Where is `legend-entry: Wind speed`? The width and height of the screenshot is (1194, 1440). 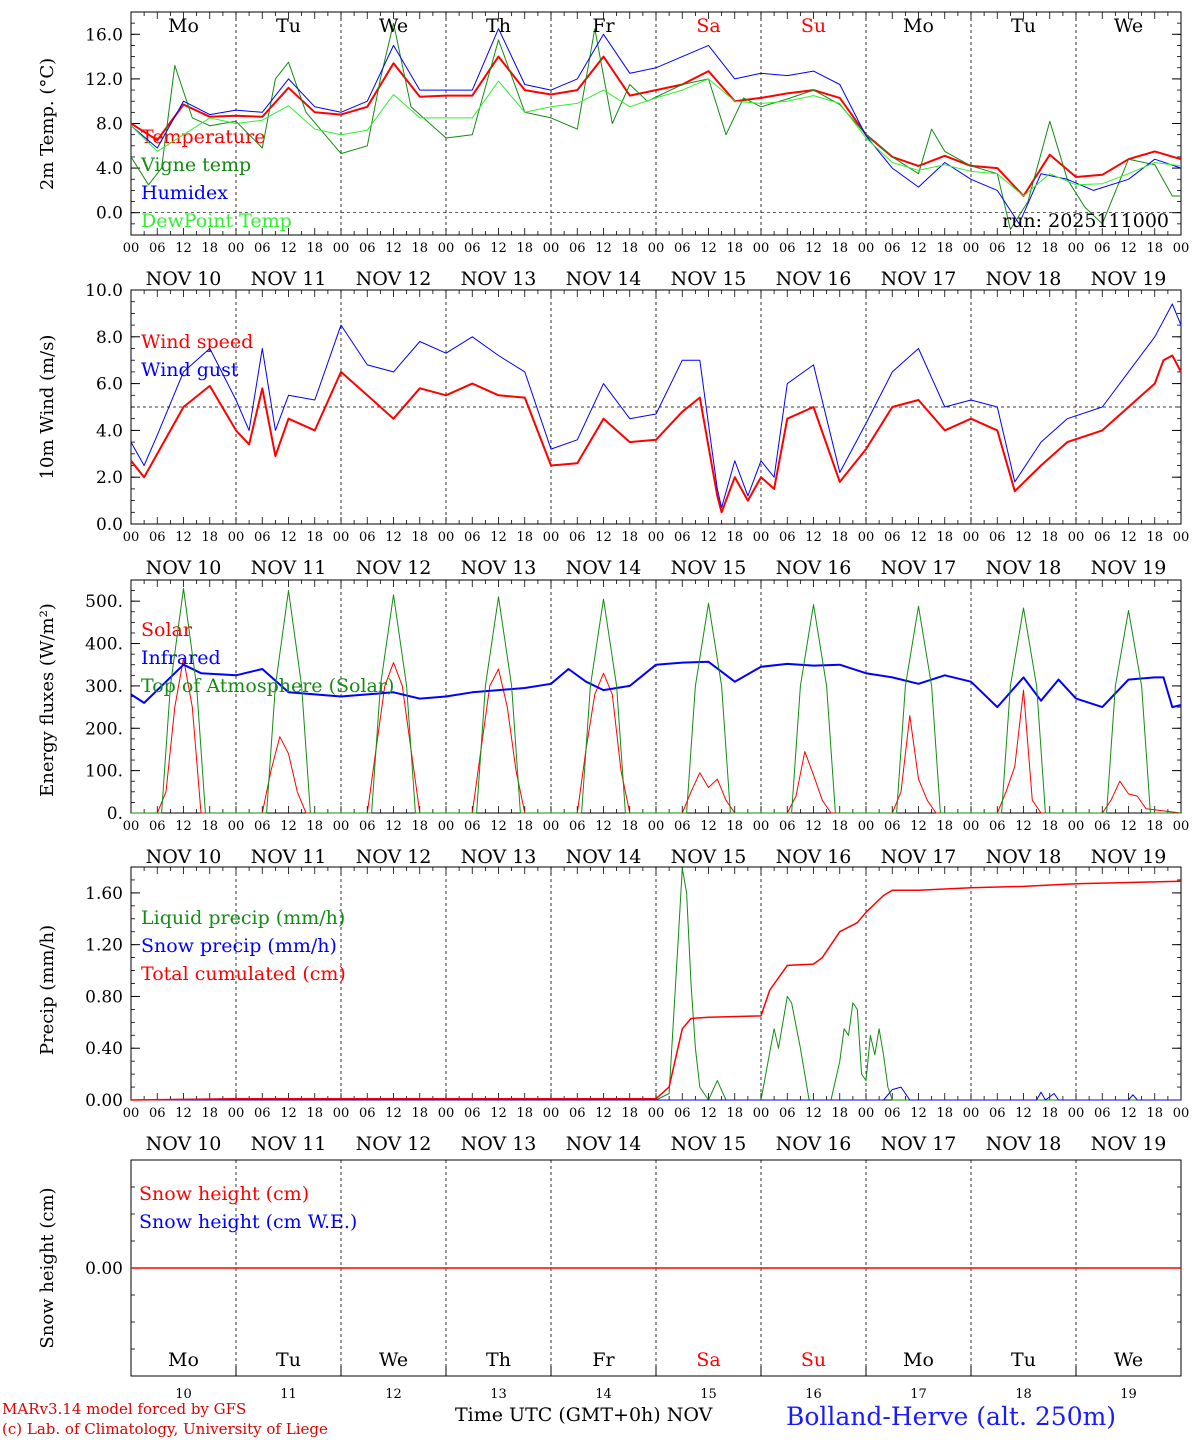
legend-entry: Wind speed is located at coordinates (197, 342).